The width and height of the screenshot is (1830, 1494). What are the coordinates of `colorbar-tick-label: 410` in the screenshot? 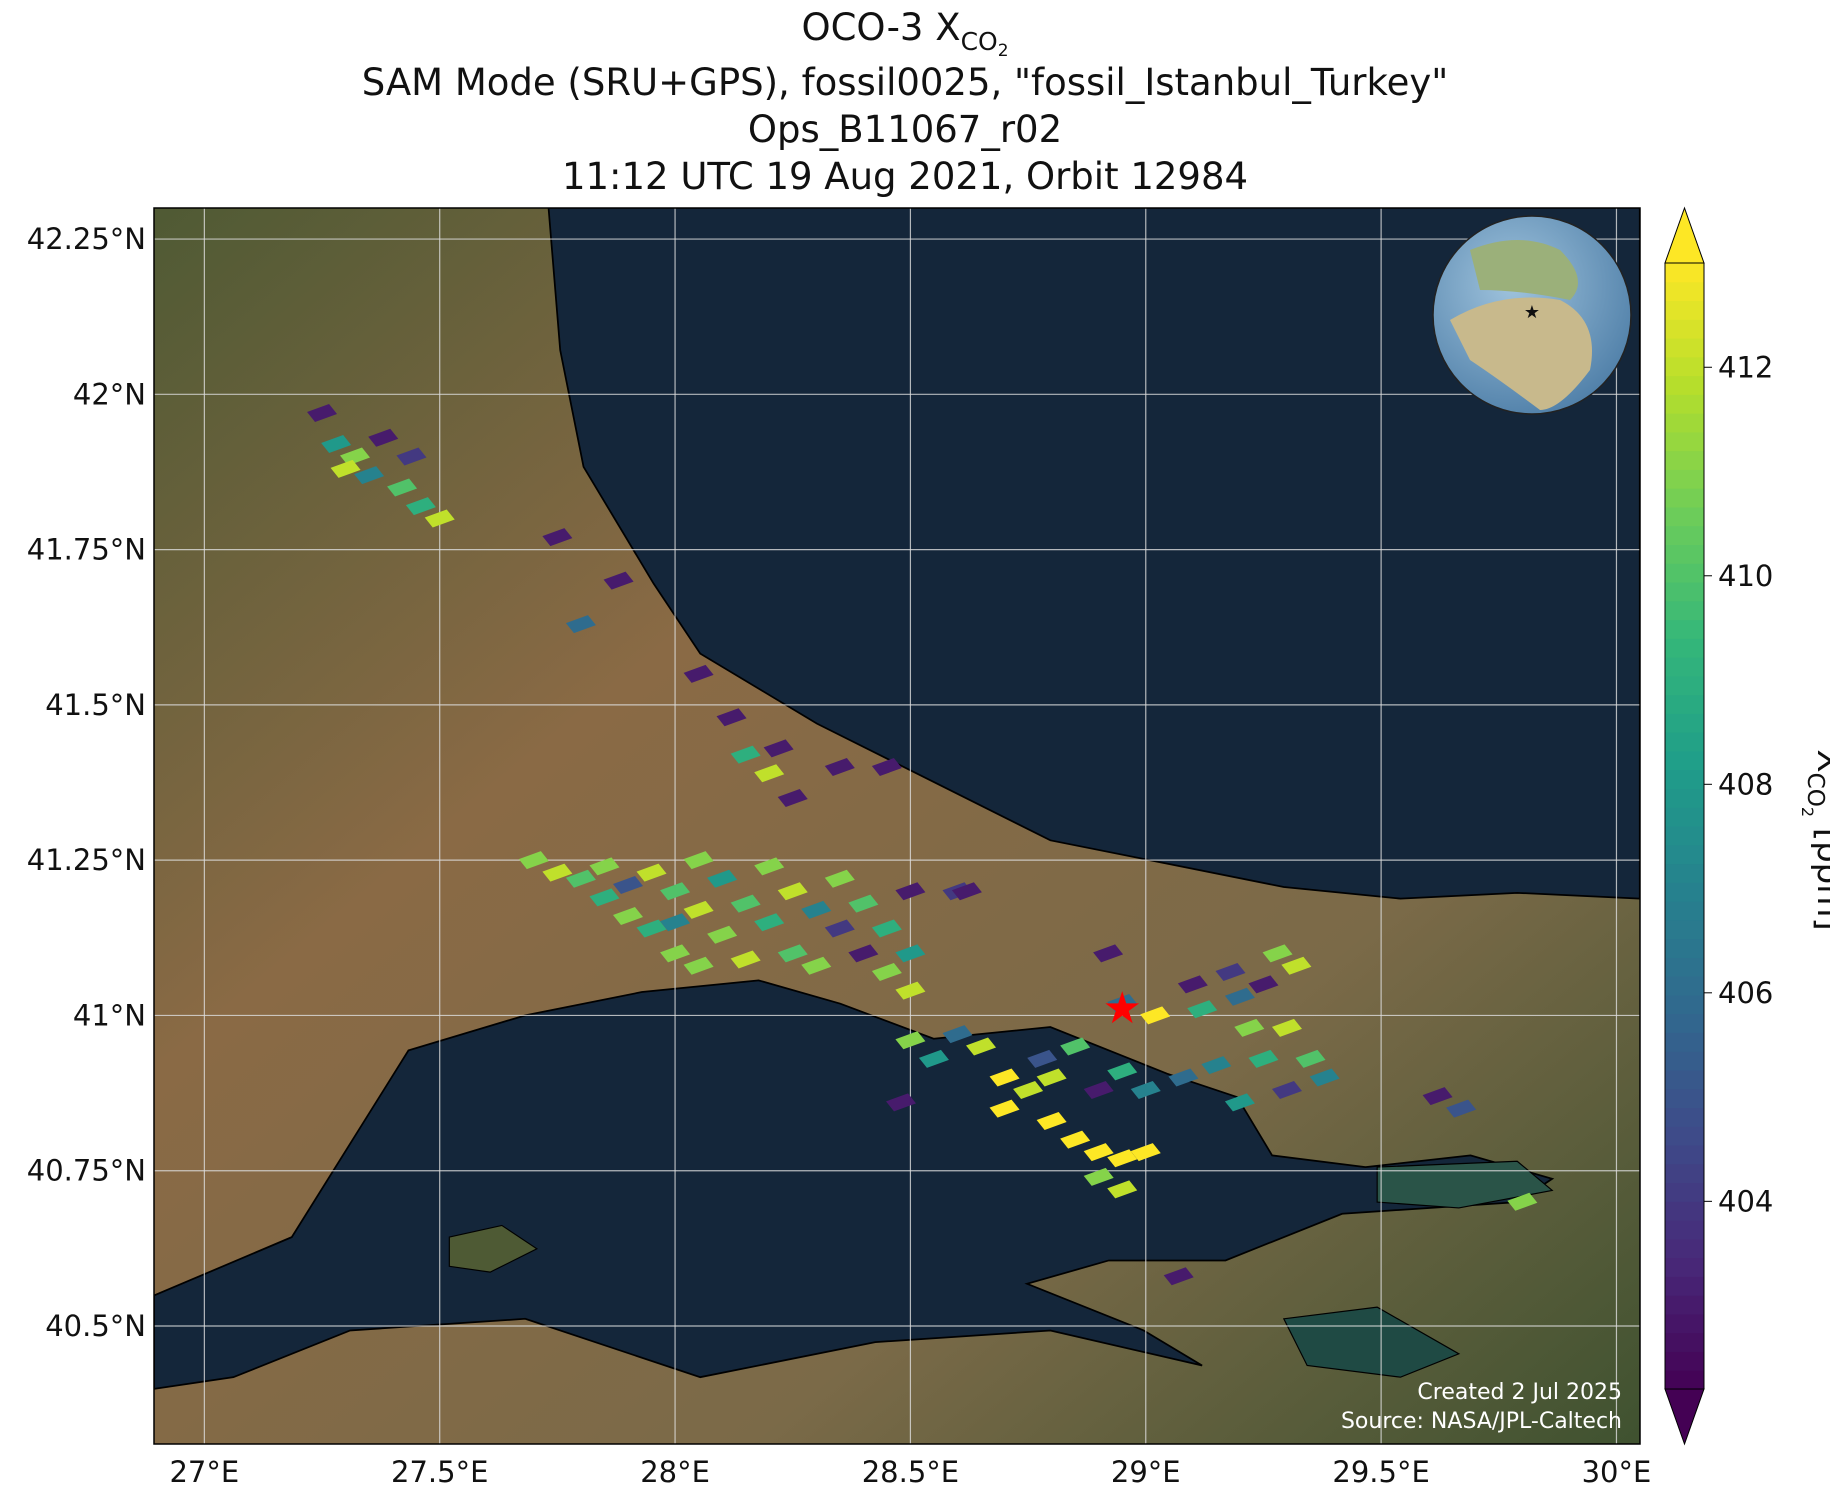 It's located at (1745, 576).